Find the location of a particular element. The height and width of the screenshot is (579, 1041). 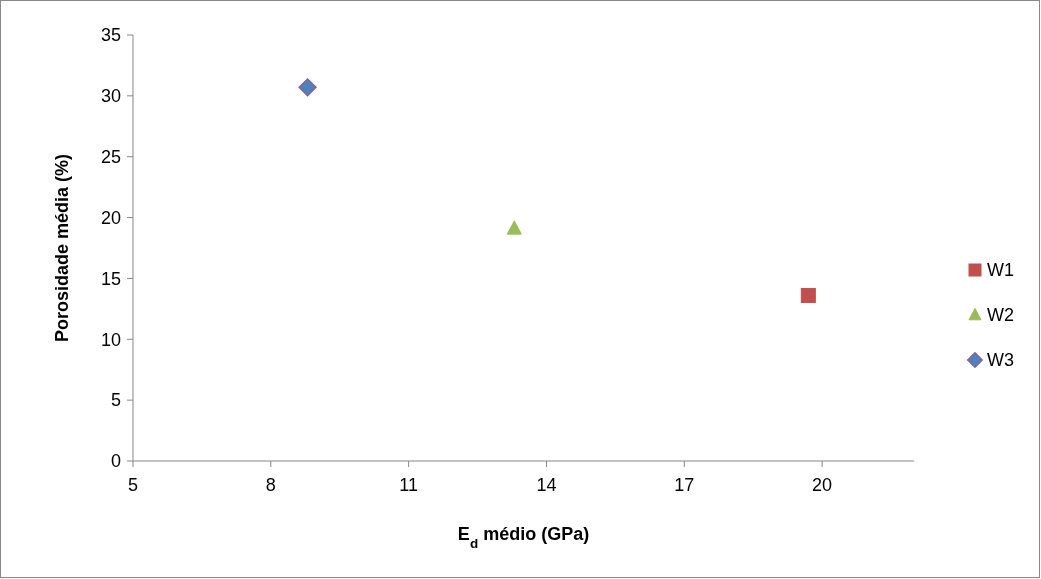

y-tick-label: 15 is located at coordinates (110, 278).